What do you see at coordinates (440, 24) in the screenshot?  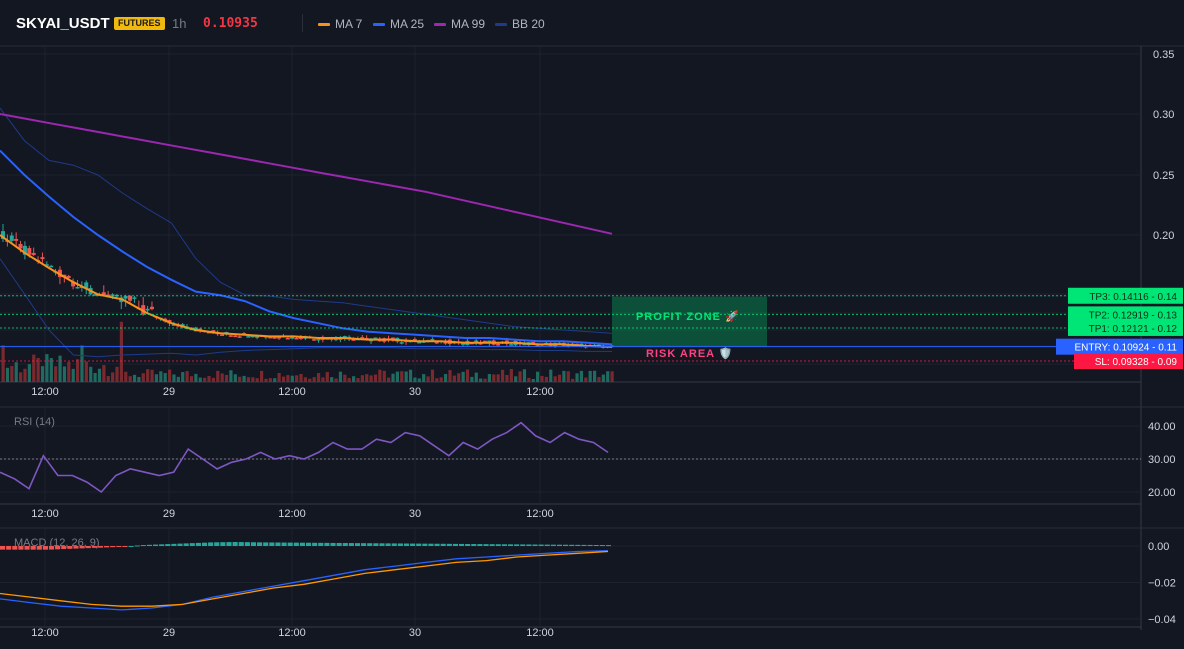 I see `ma99-swatch-icon` at bounding box center [440, 24].